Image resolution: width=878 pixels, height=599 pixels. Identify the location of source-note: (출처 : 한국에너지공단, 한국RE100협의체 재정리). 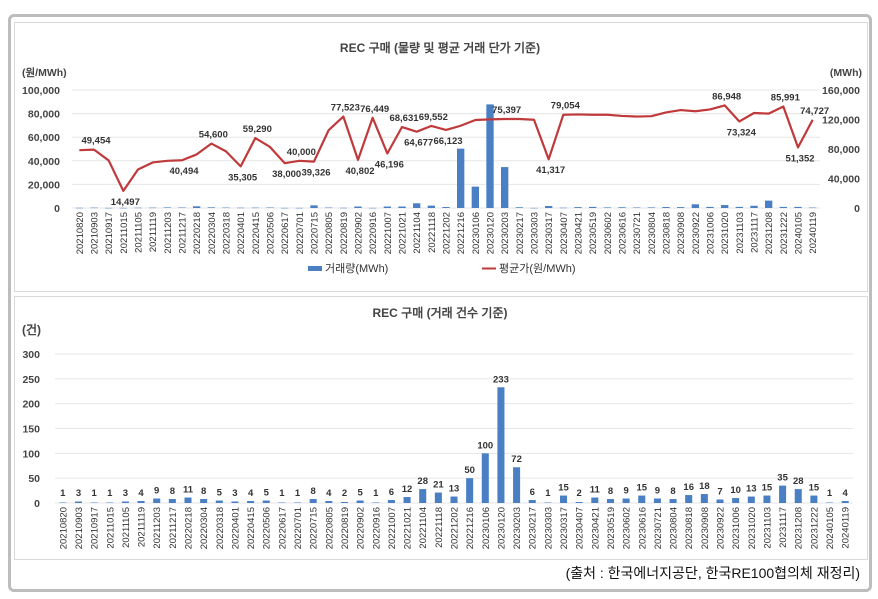
(712, 573).